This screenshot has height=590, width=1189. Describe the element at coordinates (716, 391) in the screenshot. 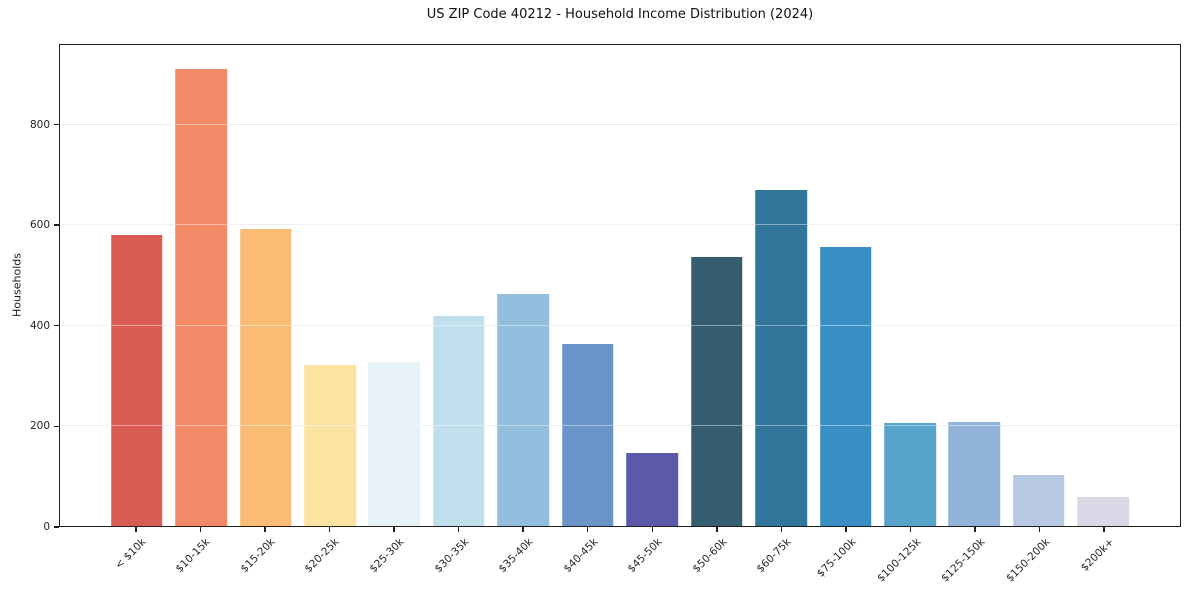

I see `bar-50-60k` at that location.